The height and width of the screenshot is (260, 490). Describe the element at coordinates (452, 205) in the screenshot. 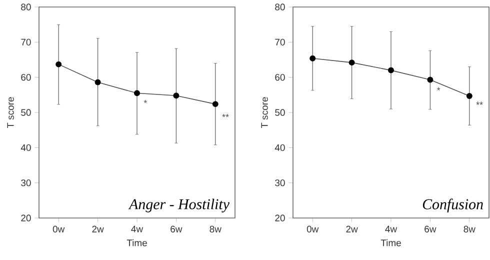

I see `text: Confusion` at that location.